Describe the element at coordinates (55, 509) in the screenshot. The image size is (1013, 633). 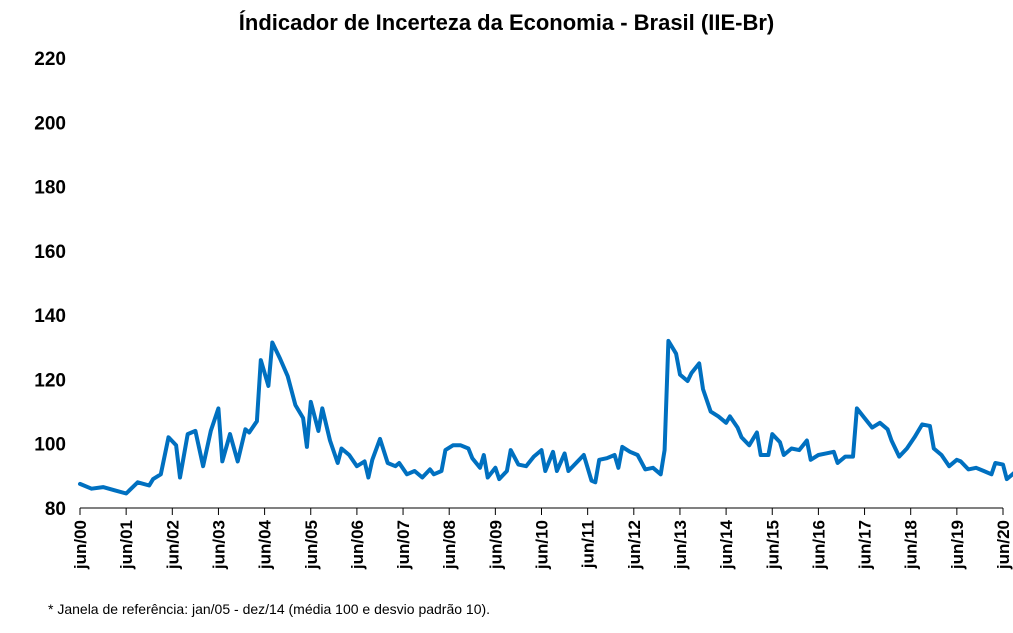
I see `y-tick-label: 80` at that location.